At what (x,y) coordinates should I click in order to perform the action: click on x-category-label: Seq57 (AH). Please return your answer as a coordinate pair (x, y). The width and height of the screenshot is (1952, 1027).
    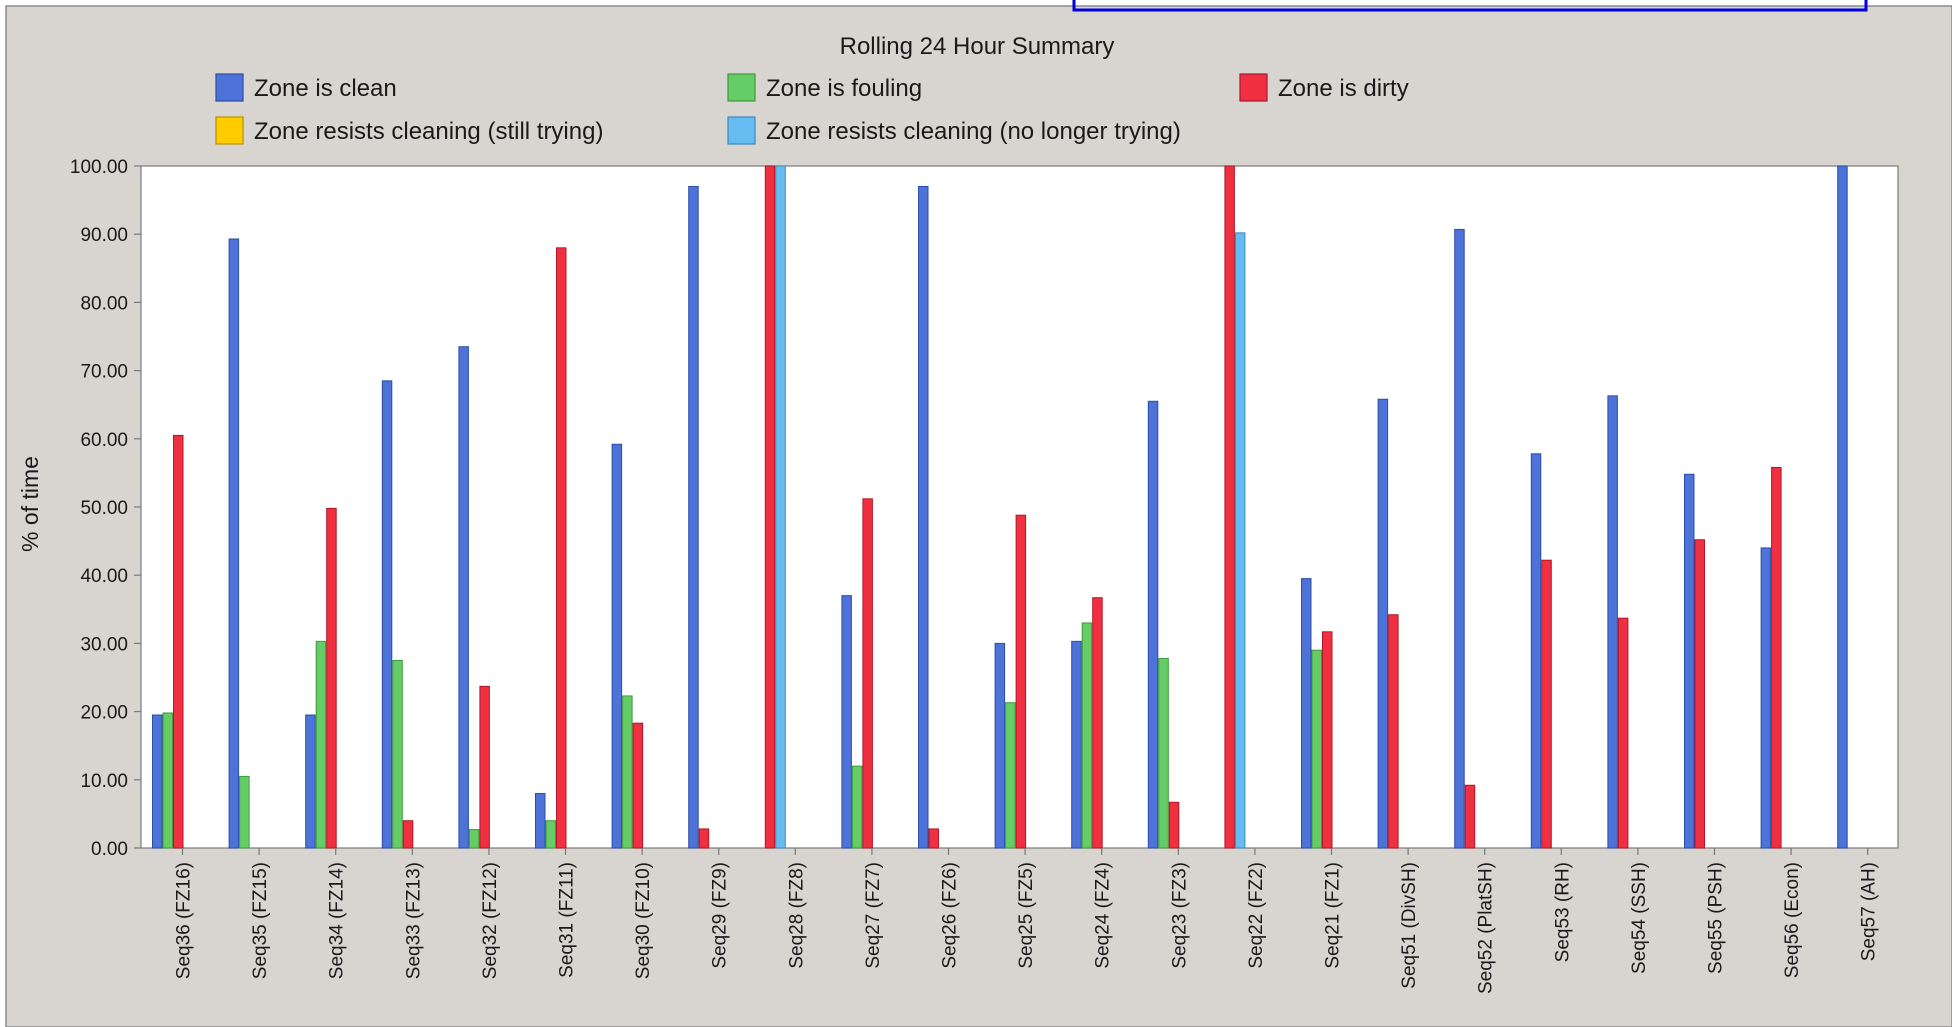
    Looking at the image, I should click on (1869, 911).